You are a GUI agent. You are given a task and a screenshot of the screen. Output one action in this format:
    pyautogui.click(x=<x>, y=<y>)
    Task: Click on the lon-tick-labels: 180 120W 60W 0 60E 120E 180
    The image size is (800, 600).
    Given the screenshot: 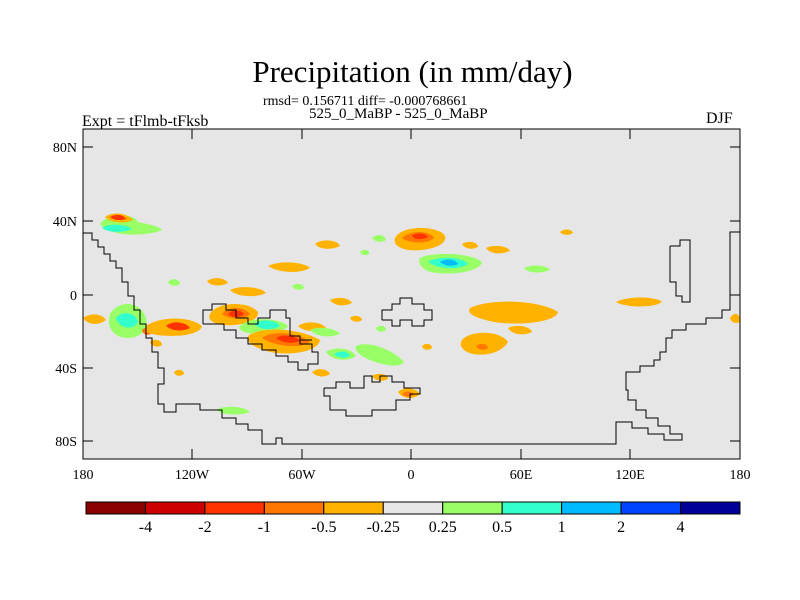 What is the action you would take?
    pyautogui.click(x=412, y=475)
    